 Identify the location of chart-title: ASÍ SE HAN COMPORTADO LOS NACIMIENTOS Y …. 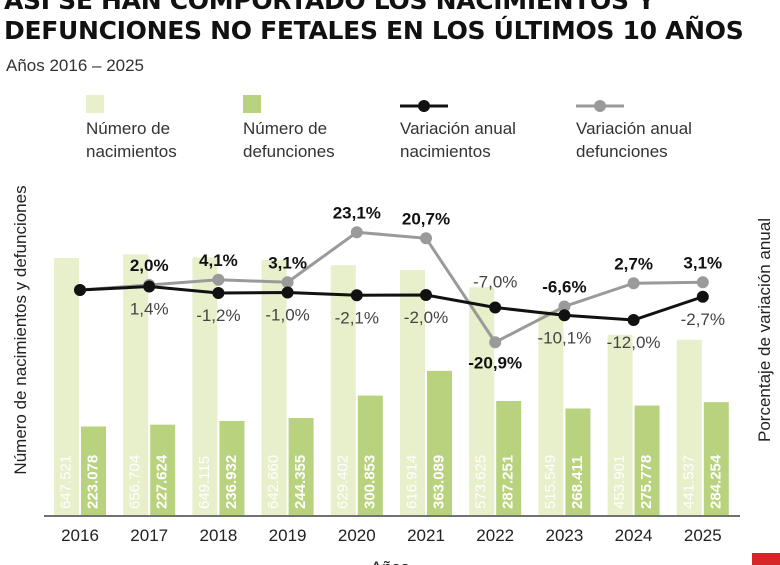
(389, 23).